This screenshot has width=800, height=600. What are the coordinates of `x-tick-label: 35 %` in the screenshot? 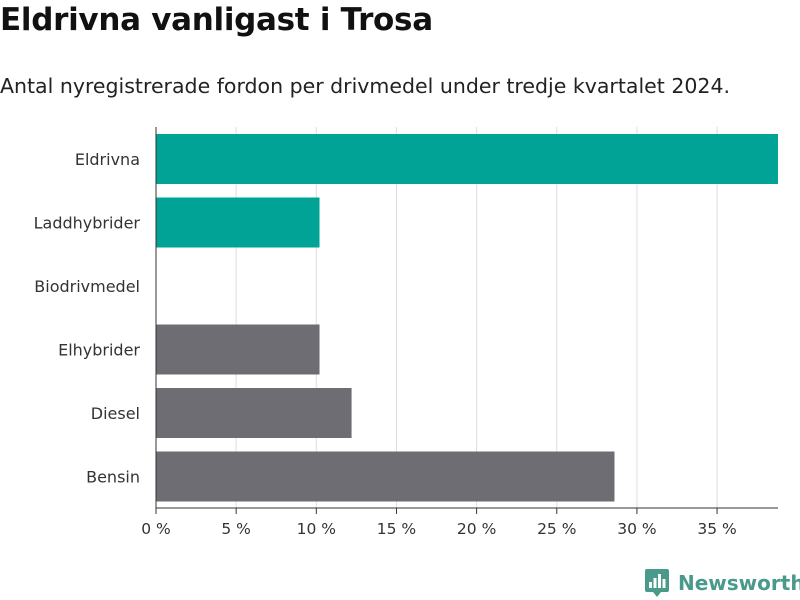 It's located at (716, 529).